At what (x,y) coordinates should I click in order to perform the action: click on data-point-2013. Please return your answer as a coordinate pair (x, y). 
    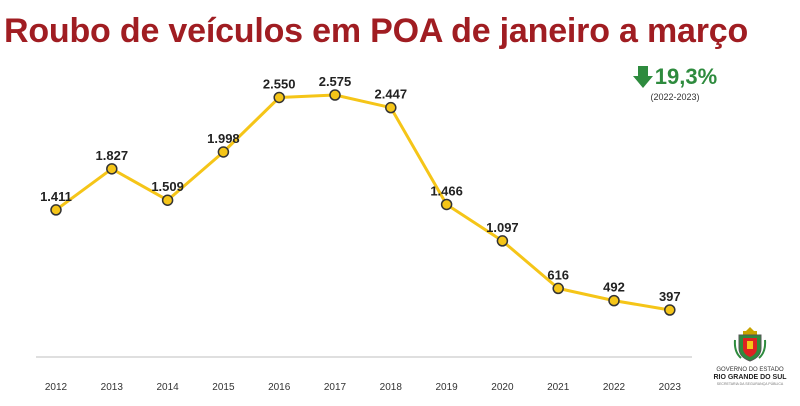
    Looking at the image, I should click on (112, 169).